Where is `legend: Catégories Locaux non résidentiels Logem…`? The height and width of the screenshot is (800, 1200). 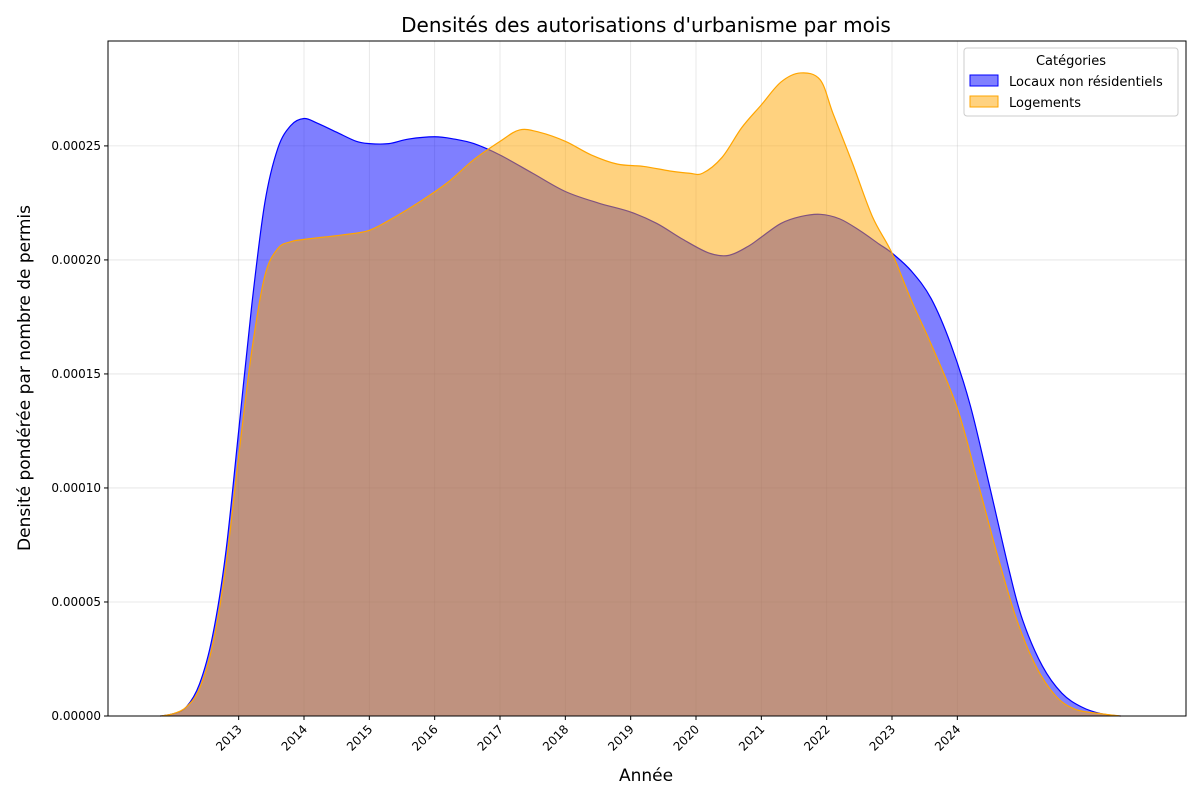 legend: Catégories Locaux non résidentiels Logem… is located at coordinates (1071, 82).